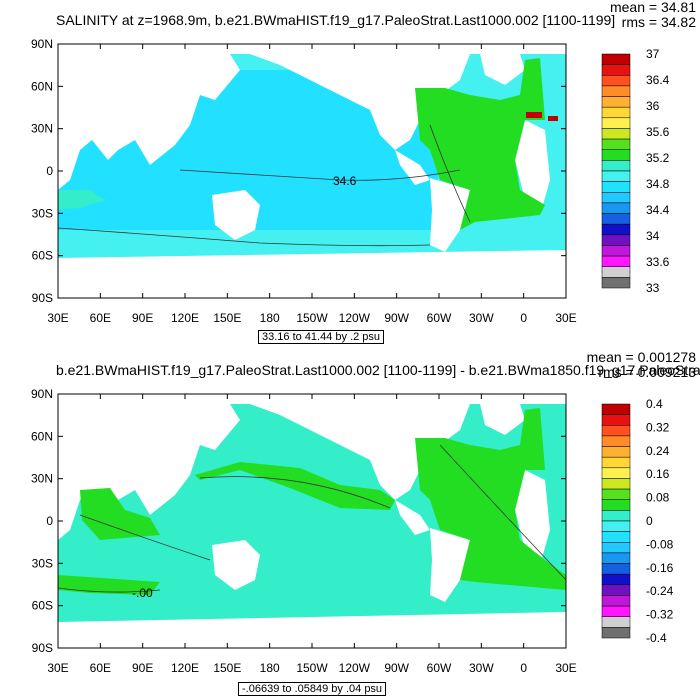 Image resolution: width=700 pixels, height=700 pixels. I want to click on colorbar-label: 0.4, so click(654, 404).